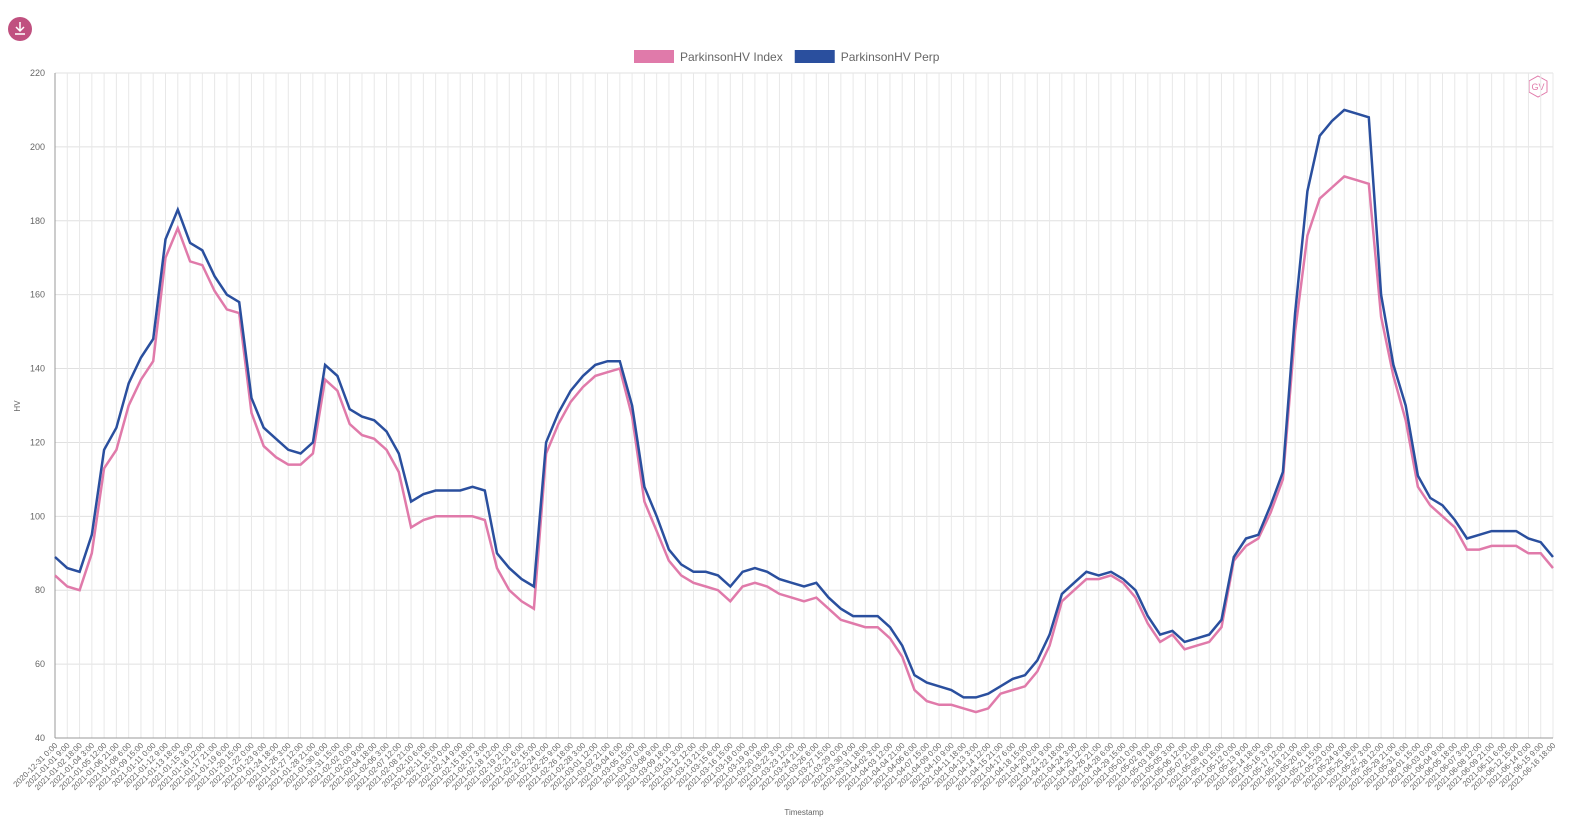 The width and height of the screenshot is (1586, 837). What do you see at coordinates (20, 28) in the screenshot?
I see `download-icon` at bounding box center [20, 28].